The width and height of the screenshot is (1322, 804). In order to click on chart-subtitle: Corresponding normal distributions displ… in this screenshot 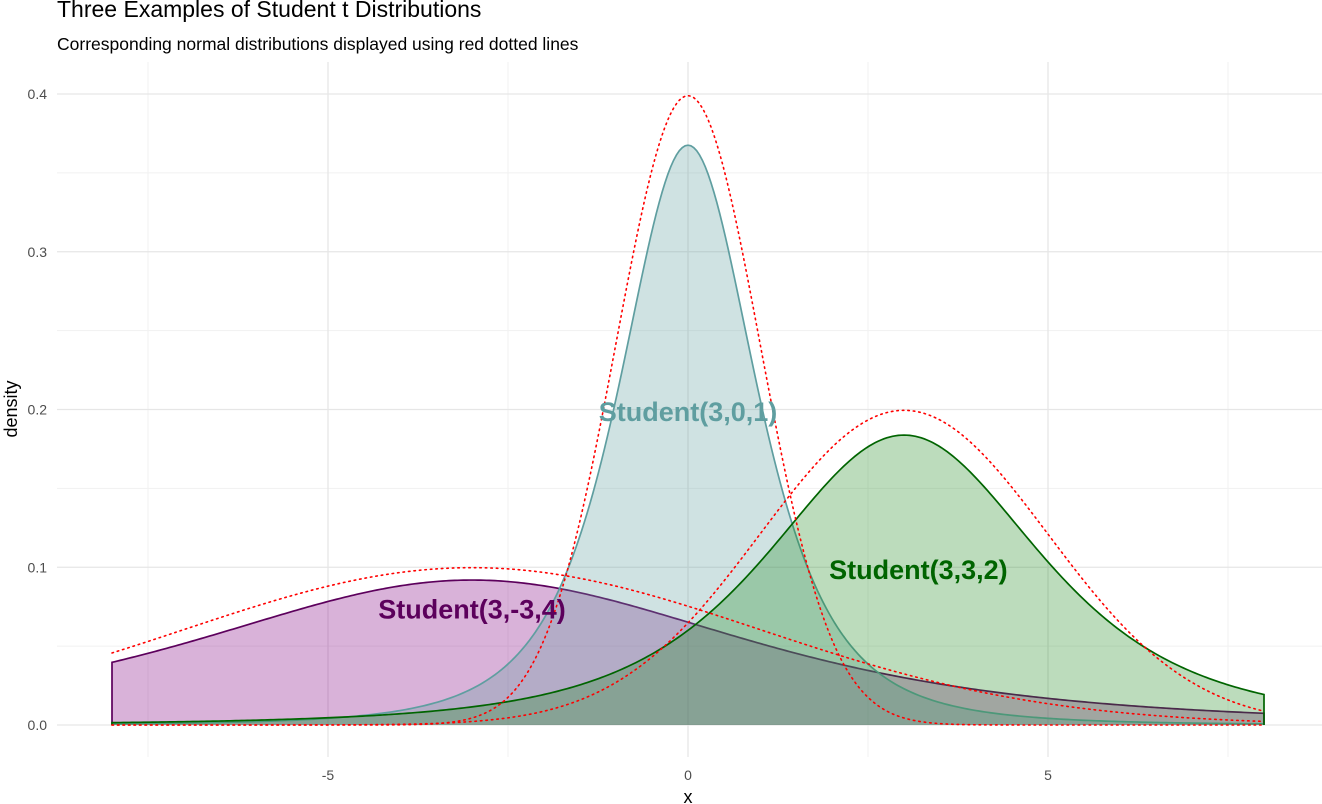, I will do `click(318, 44)`.